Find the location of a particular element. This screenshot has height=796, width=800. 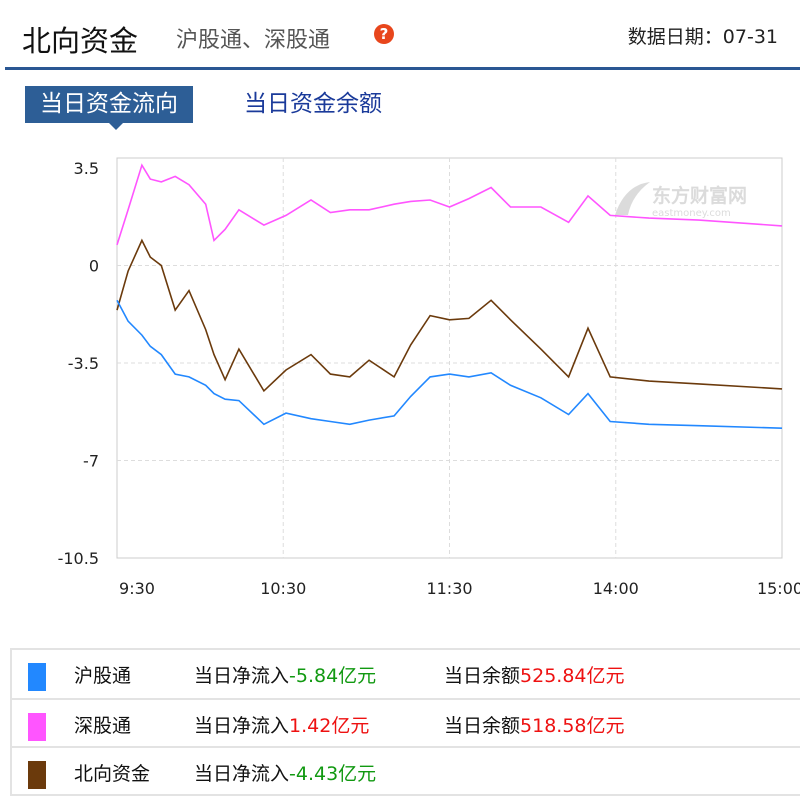

flow-text: 当日净流入-5.84亿元 is located at coordinates (285, 674).